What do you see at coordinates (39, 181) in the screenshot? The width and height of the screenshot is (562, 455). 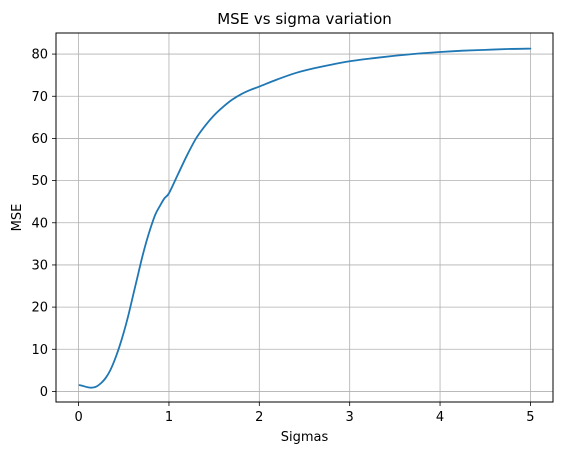 I see `y-tick-label: 50` at bounding box center [39, 181].